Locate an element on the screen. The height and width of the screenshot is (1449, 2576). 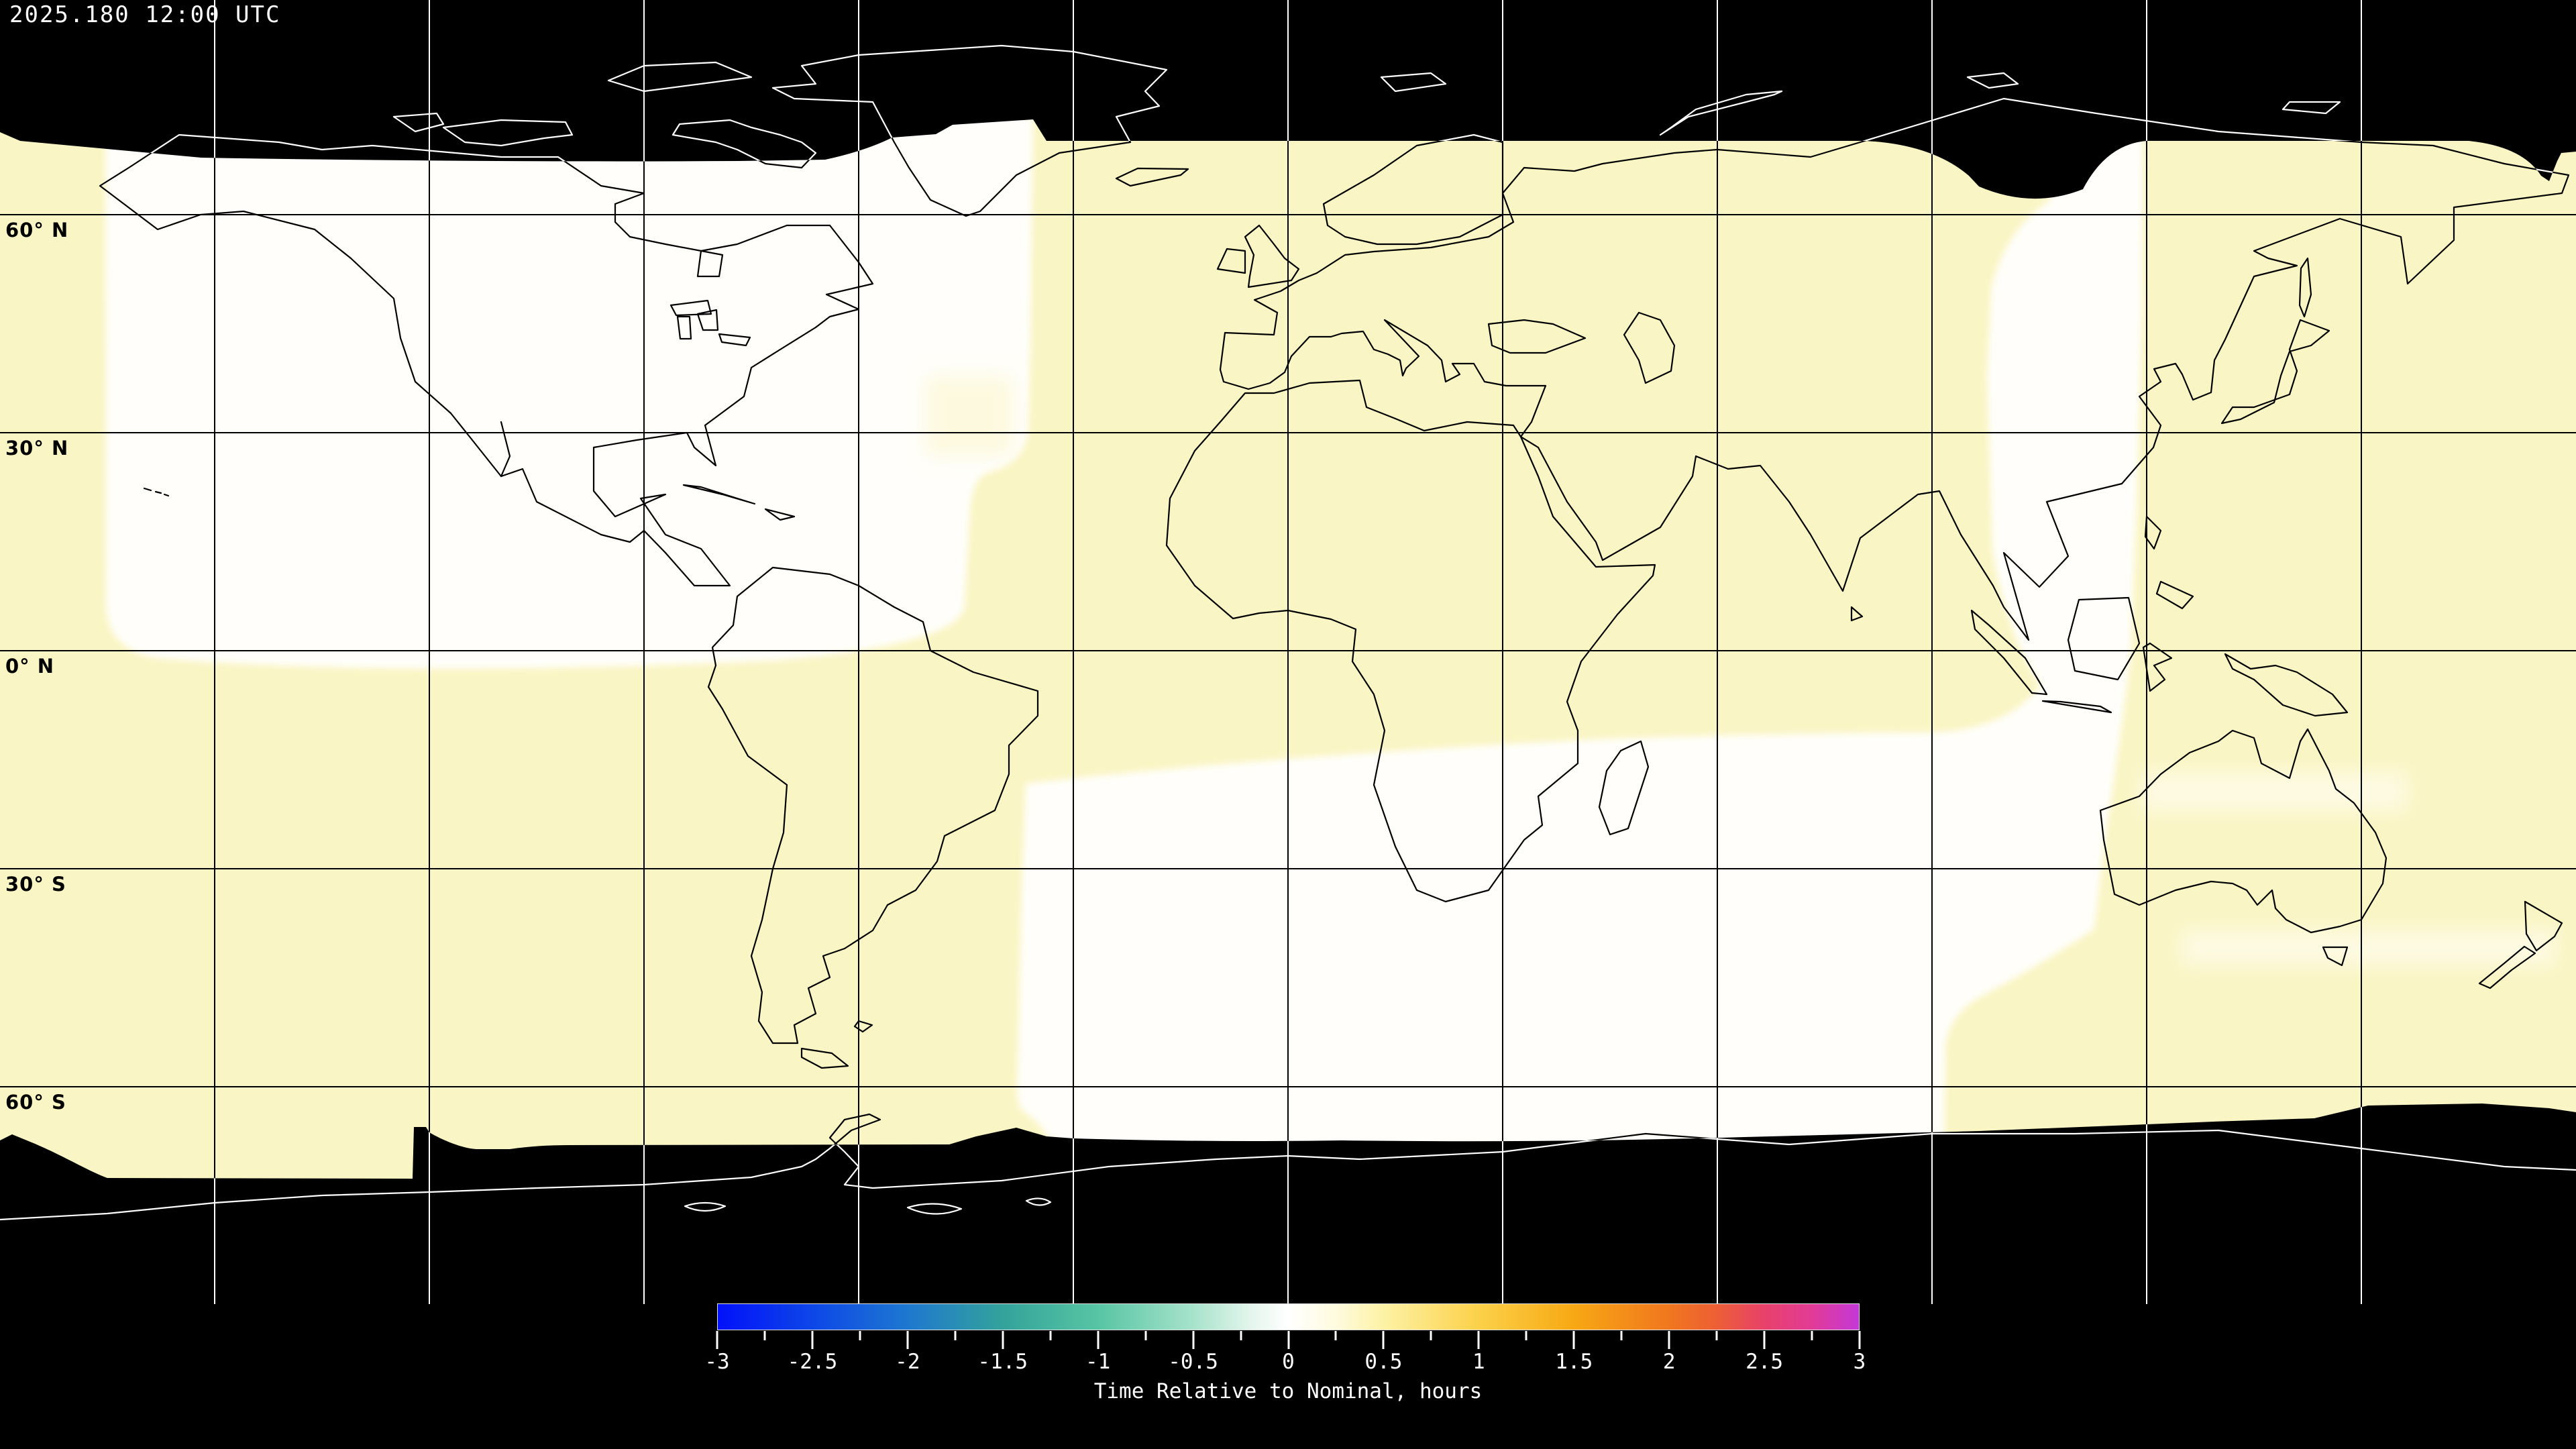
colorbar-caption: Time Relative to Nominal, hours is located at coordinates (1288, 1391).